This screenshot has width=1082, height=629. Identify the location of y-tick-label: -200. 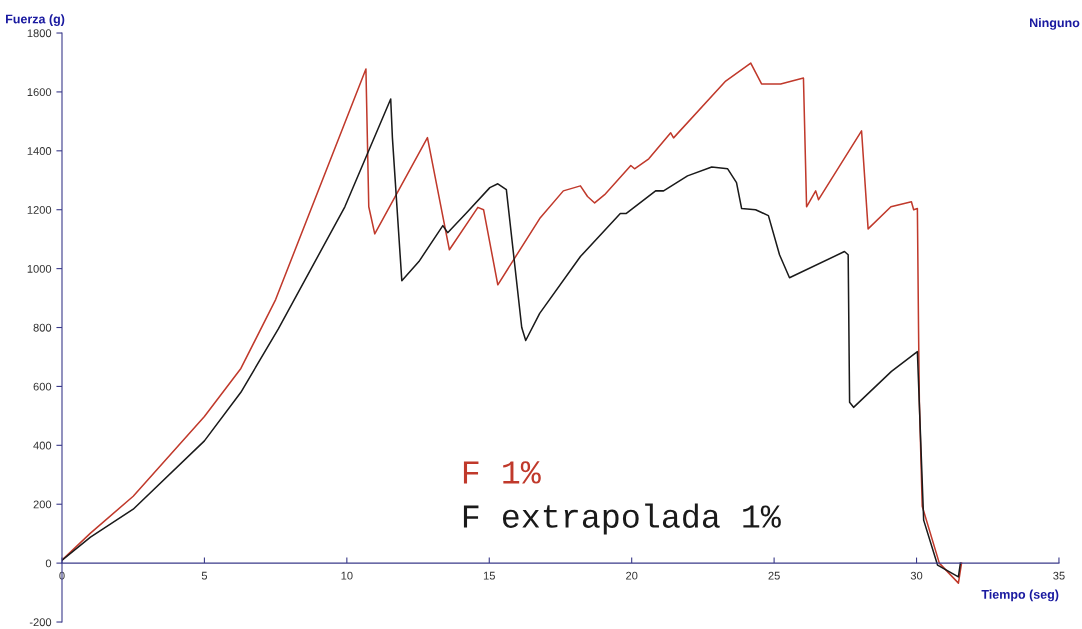
(40, 622).